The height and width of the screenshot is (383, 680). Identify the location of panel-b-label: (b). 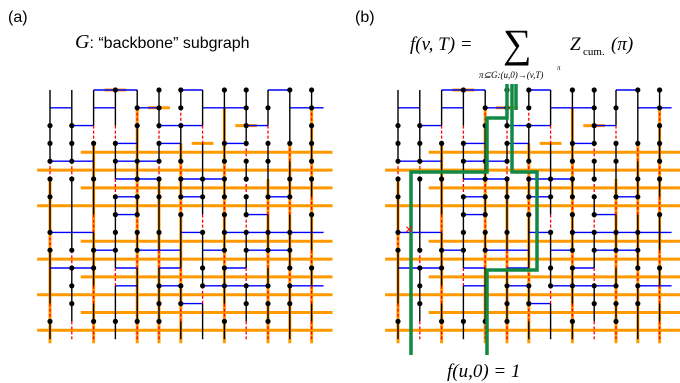
(365, 17).